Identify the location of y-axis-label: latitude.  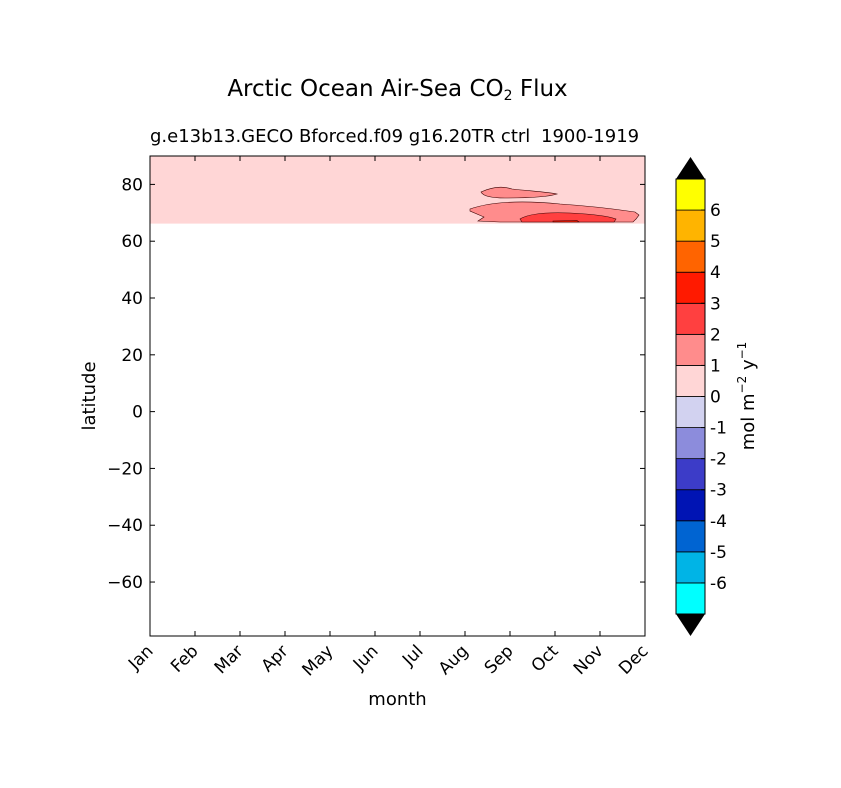
(89, 395).